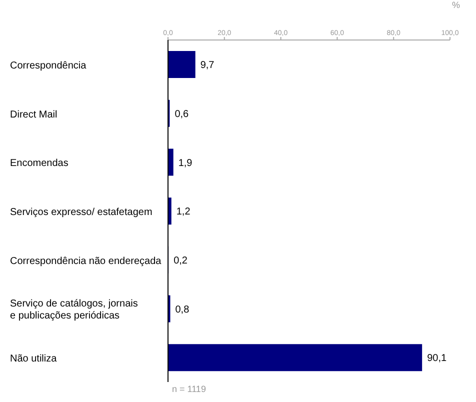 The height and width of the screenshot is (402, 476). What do you see at coordinates (48, 66) in the screenshot?
I see `y-tick-label: Correspondência` at bounding box center [48, 66].